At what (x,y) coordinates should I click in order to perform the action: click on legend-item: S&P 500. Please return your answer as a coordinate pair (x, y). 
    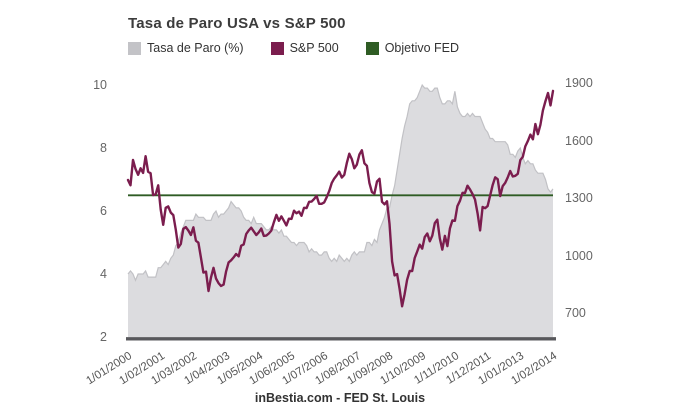
    Looking at the image, I should click on (304, 48).